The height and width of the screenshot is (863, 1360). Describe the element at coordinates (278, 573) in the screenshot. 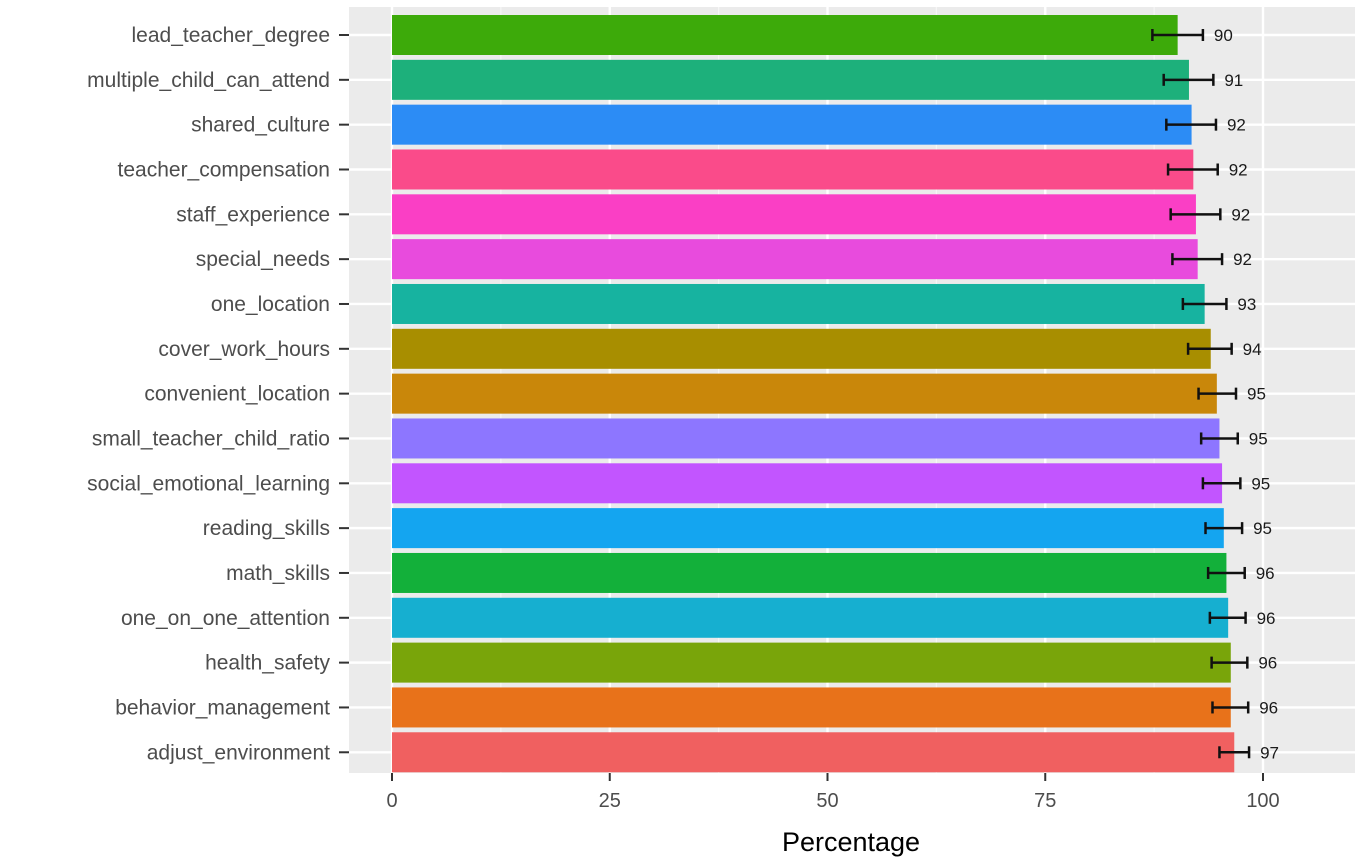

I see `category-label: math_skills` at that location.